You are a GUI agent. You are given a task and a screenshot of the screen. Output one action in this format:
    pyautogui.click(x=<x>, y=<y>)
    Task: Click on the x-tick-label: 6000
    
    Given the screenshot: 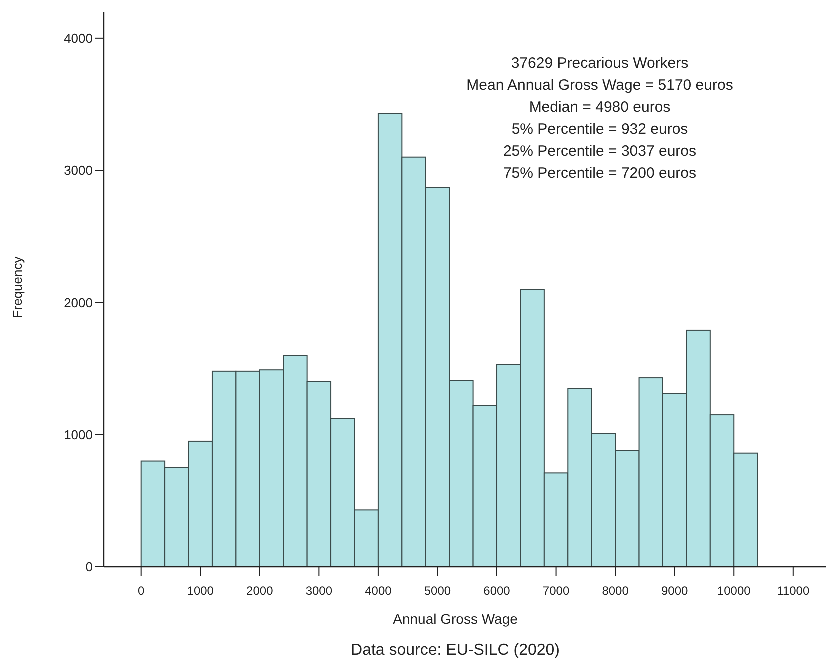 What is the action you would take?
    pyautogui.click(x=497, y=591)
    